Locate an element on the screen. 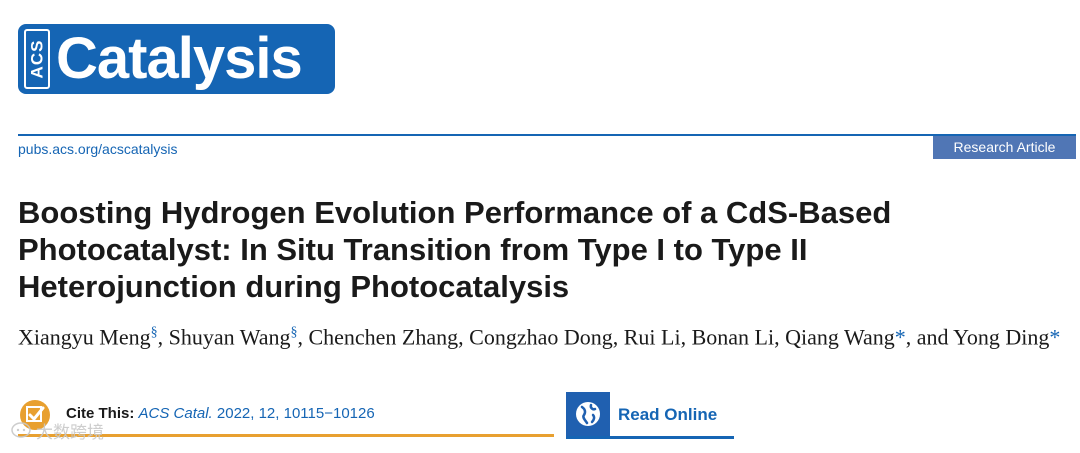 This screenshot has height=453, width=1080. journal-url-link: pubs.acs.org/acscatalysis is located at coordinates (98, 149).